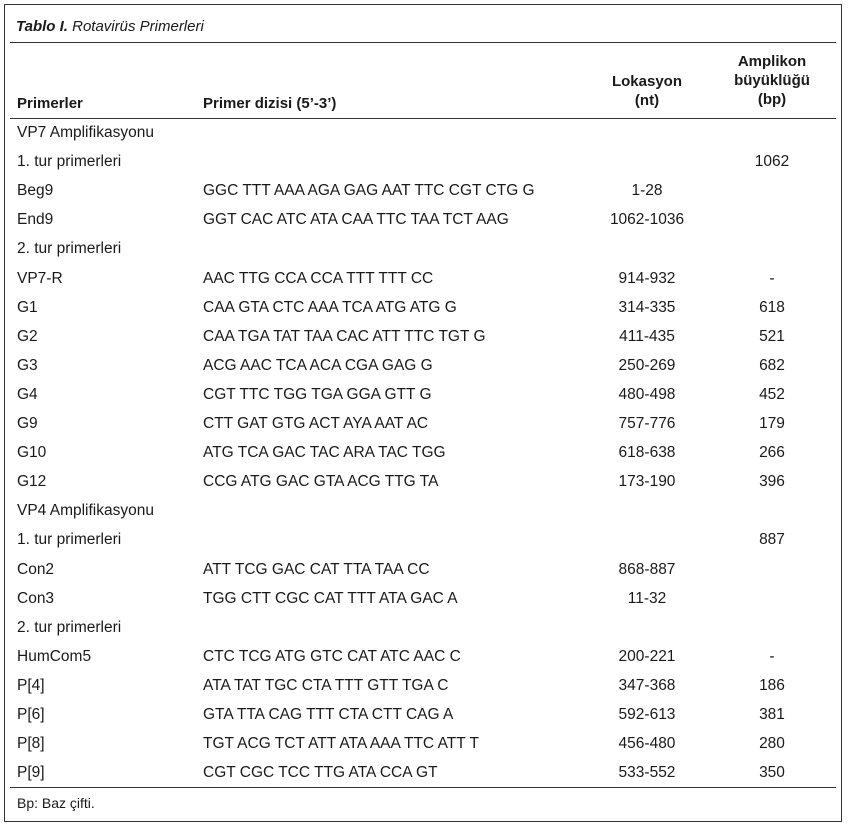  What do you see at coordinates (647, 81) in the screenshot?
I see `header-location-line1: Lokasyon` at bounding box center [647, 81].